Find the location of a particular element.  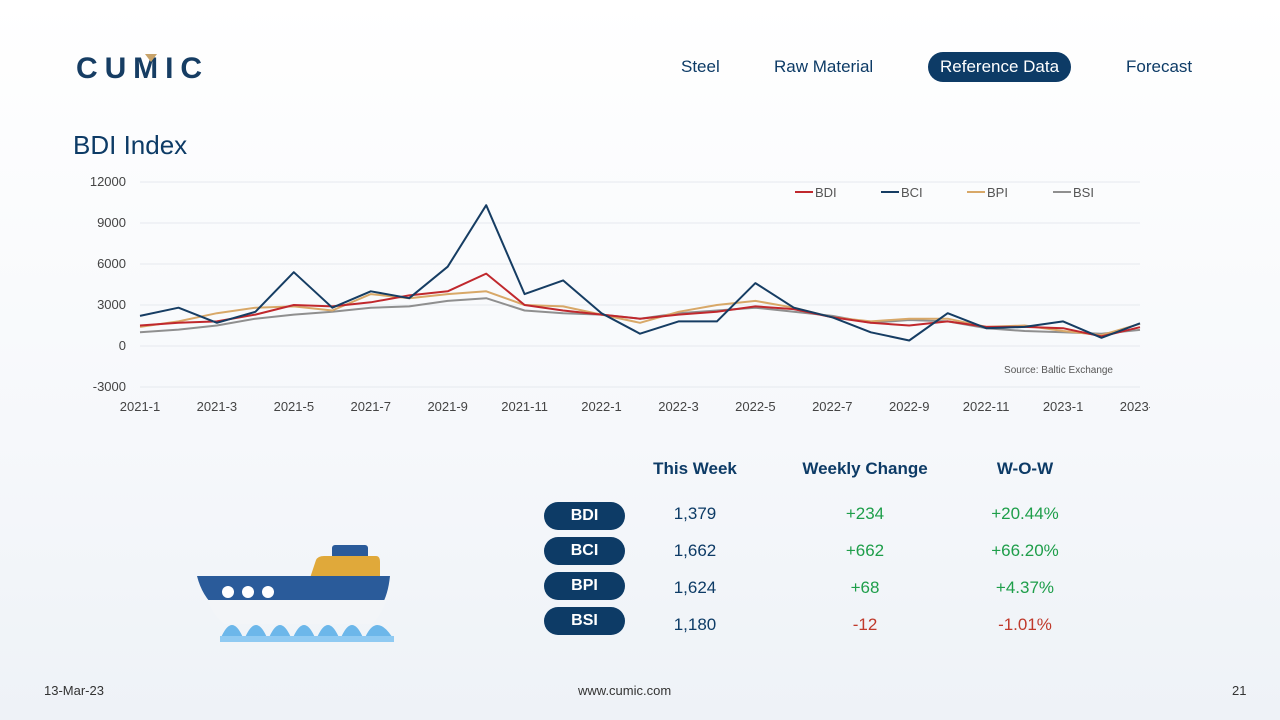

x-tick-label: 2023-1 is located at coordinates (1063, 406).